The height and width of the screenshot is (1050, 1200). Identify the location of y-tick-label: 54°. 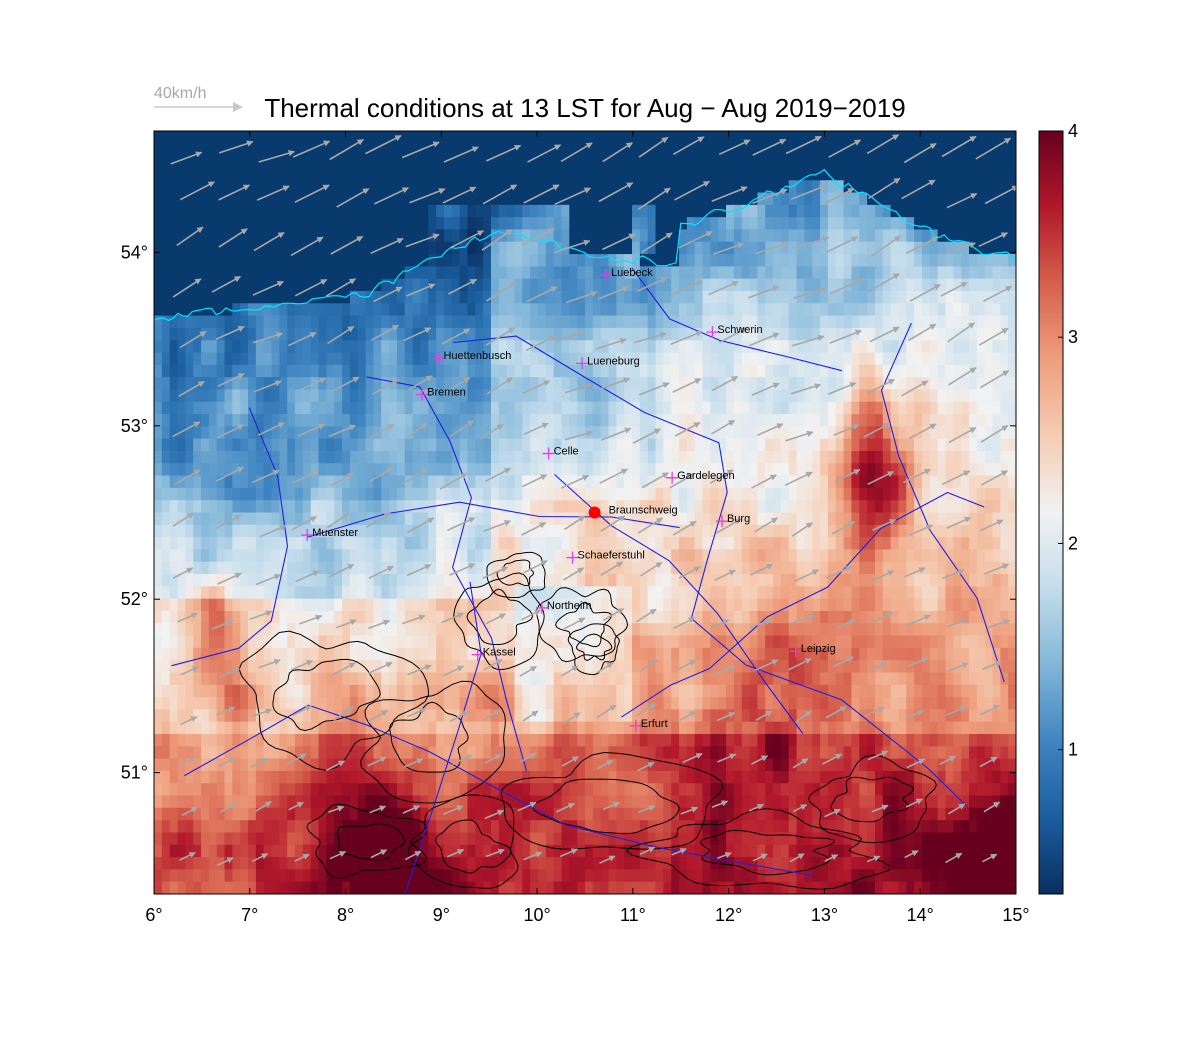
(134, 252).